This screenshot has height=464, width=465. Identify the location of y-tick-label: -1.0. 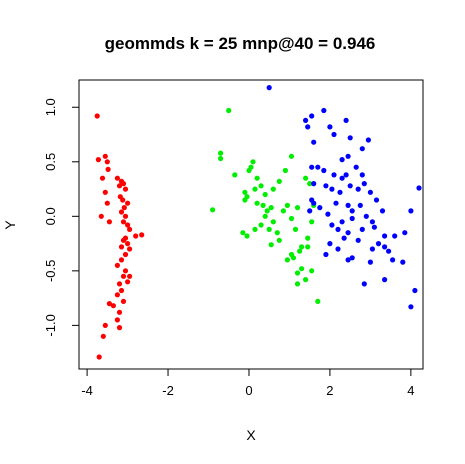
(50, 325).